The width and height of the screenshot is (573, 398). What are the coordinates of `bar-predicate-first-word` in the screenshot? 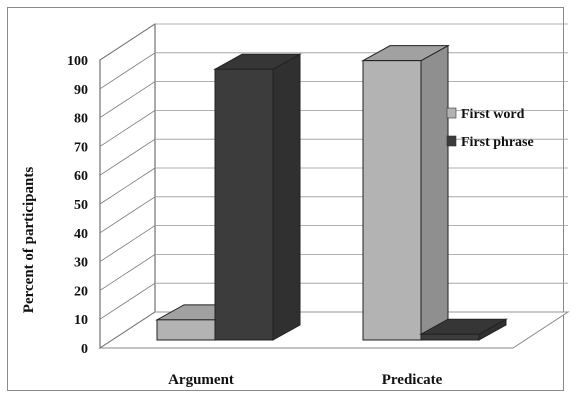 It's located at (405, 192).